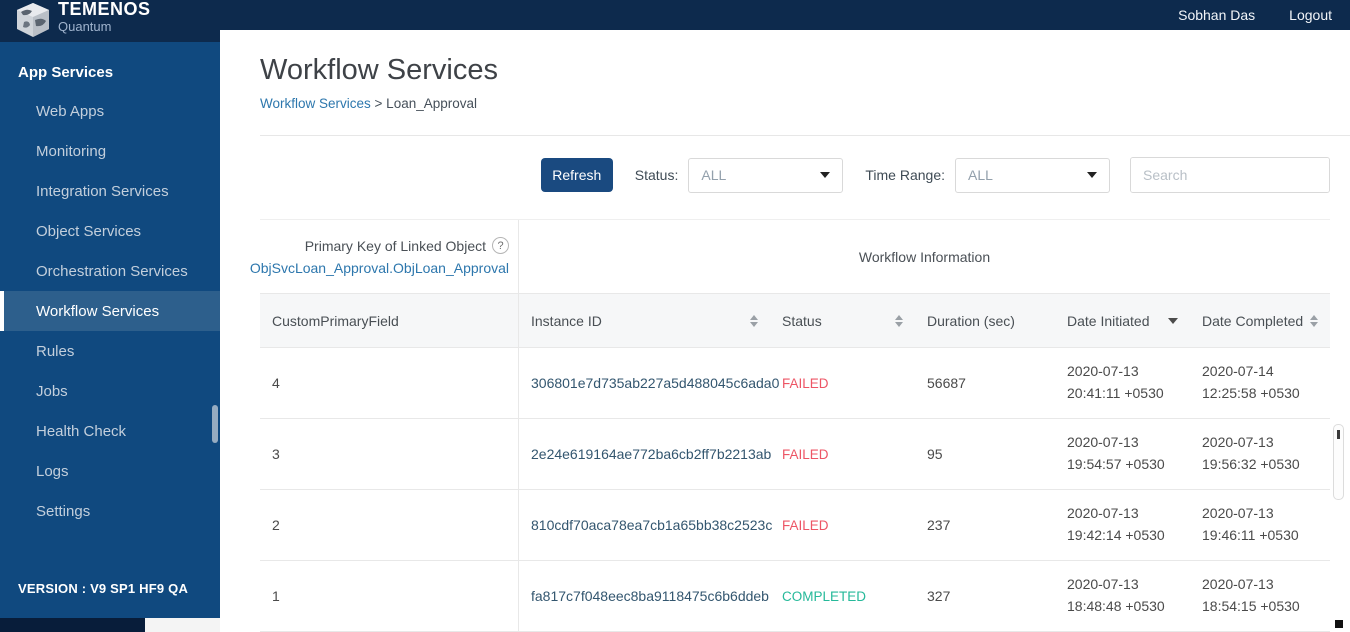 This screenshot has width=1350, height=632. I want to click on date-completed-cell: 2020-07-13 18:54:15 +0530, so click(1251, 595).